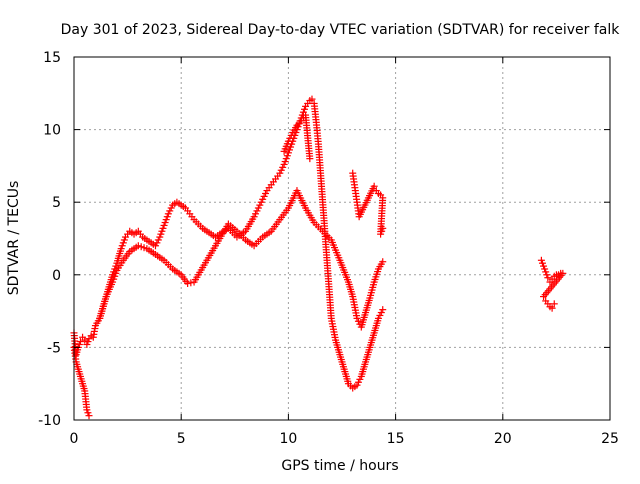  I want to click on y-tick-label: 15, so click(52, 58).